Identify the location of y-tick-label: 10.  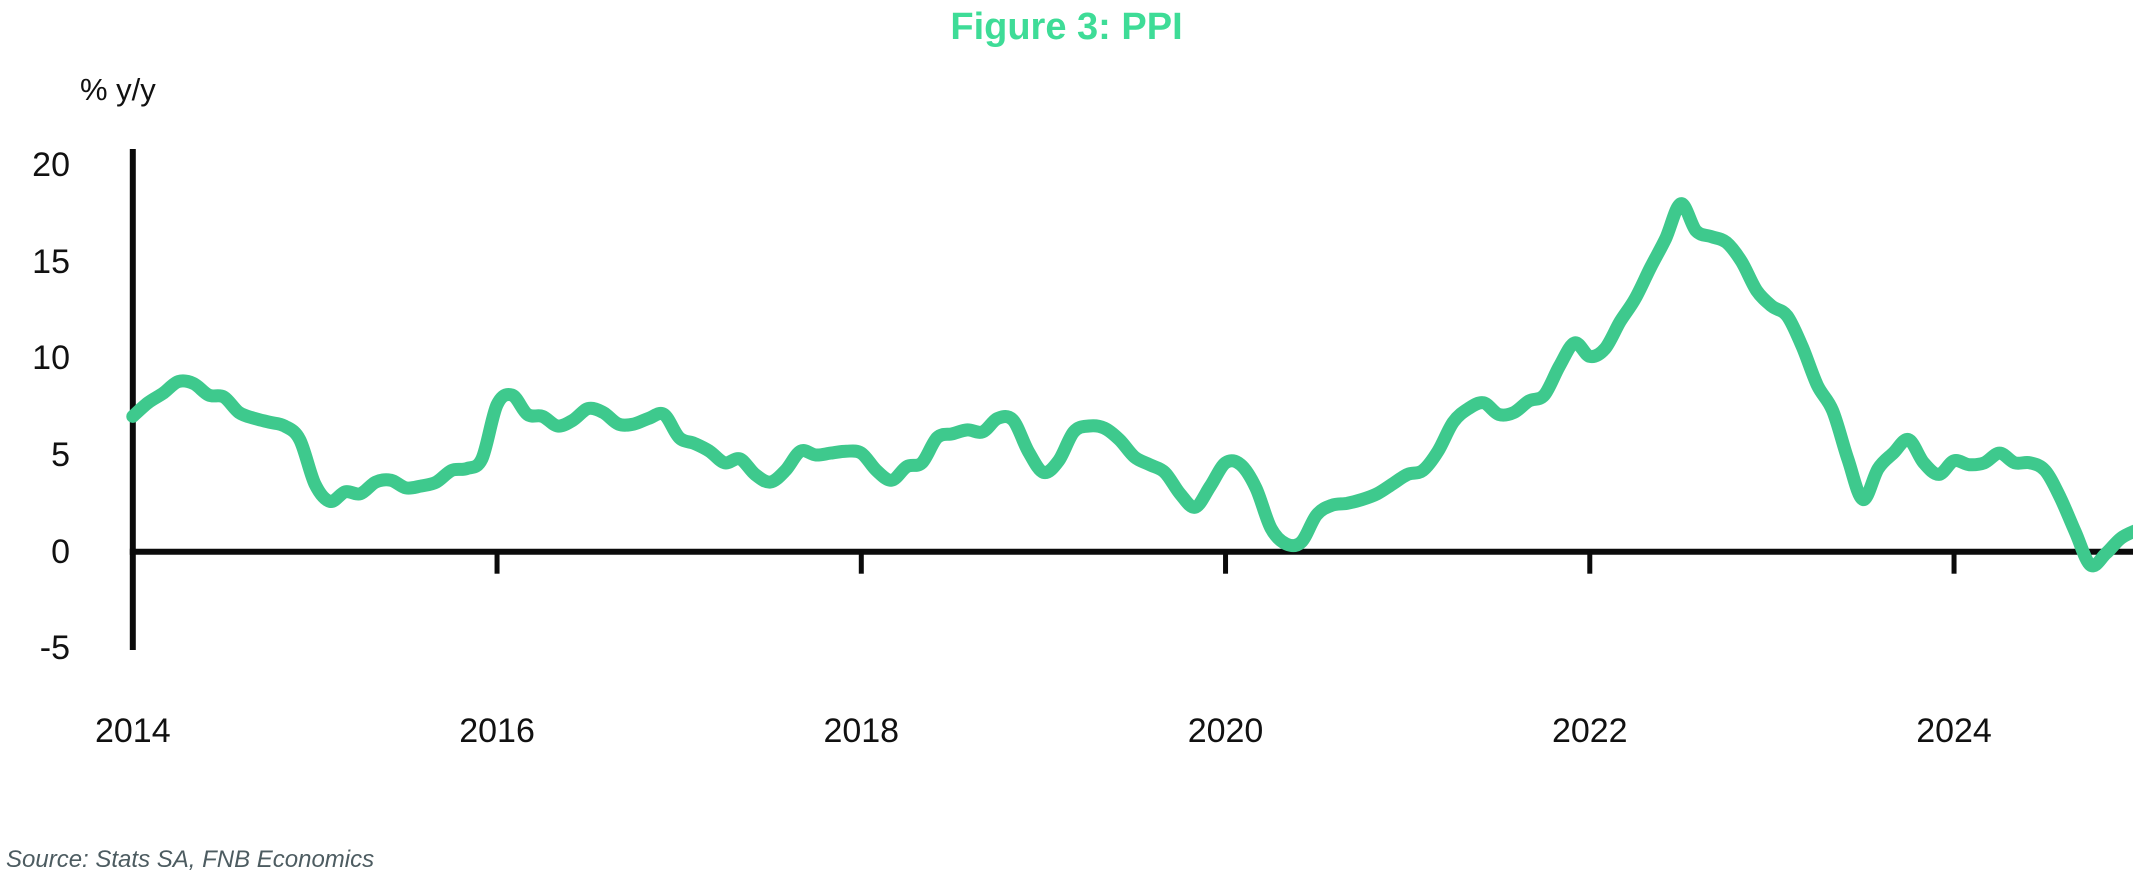
(51, 358).